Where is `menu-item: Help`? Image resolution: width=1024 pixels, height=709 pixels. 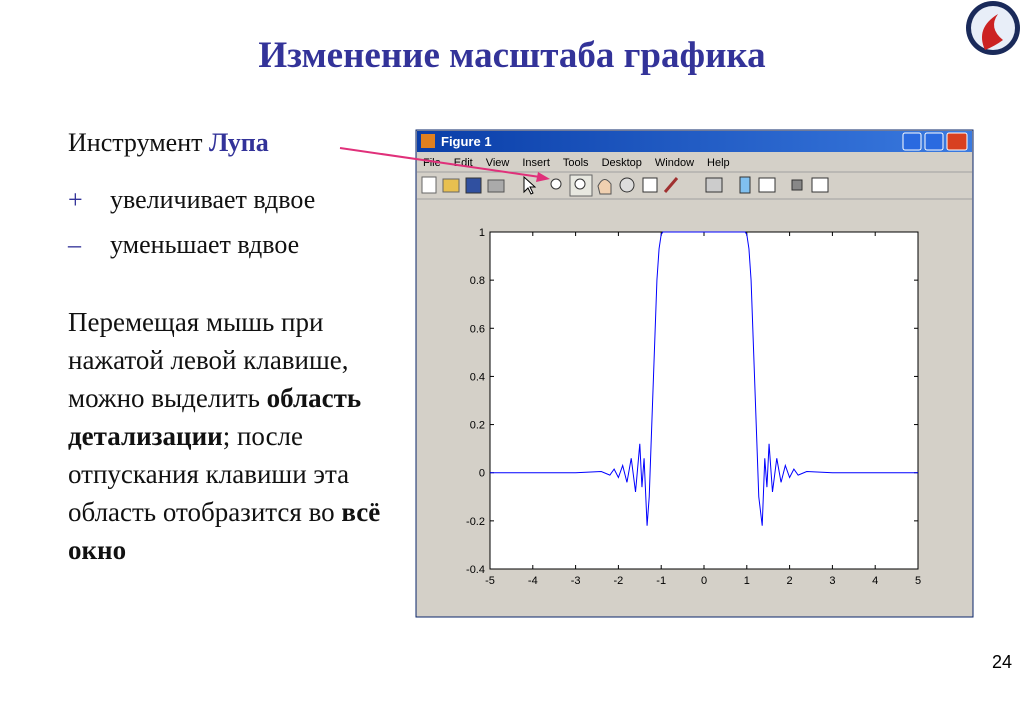 menu-item: Help is located at coordinates (718, 163).